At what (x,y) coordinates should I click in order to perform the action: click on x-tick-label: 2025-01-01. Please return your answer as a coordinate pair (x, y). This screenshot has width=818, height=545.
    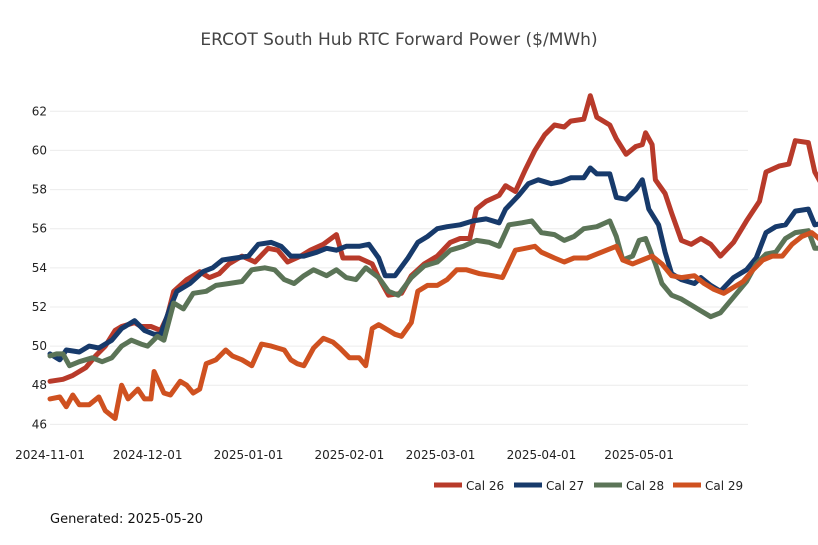
    Looking at the image, I should click on (249, 455).